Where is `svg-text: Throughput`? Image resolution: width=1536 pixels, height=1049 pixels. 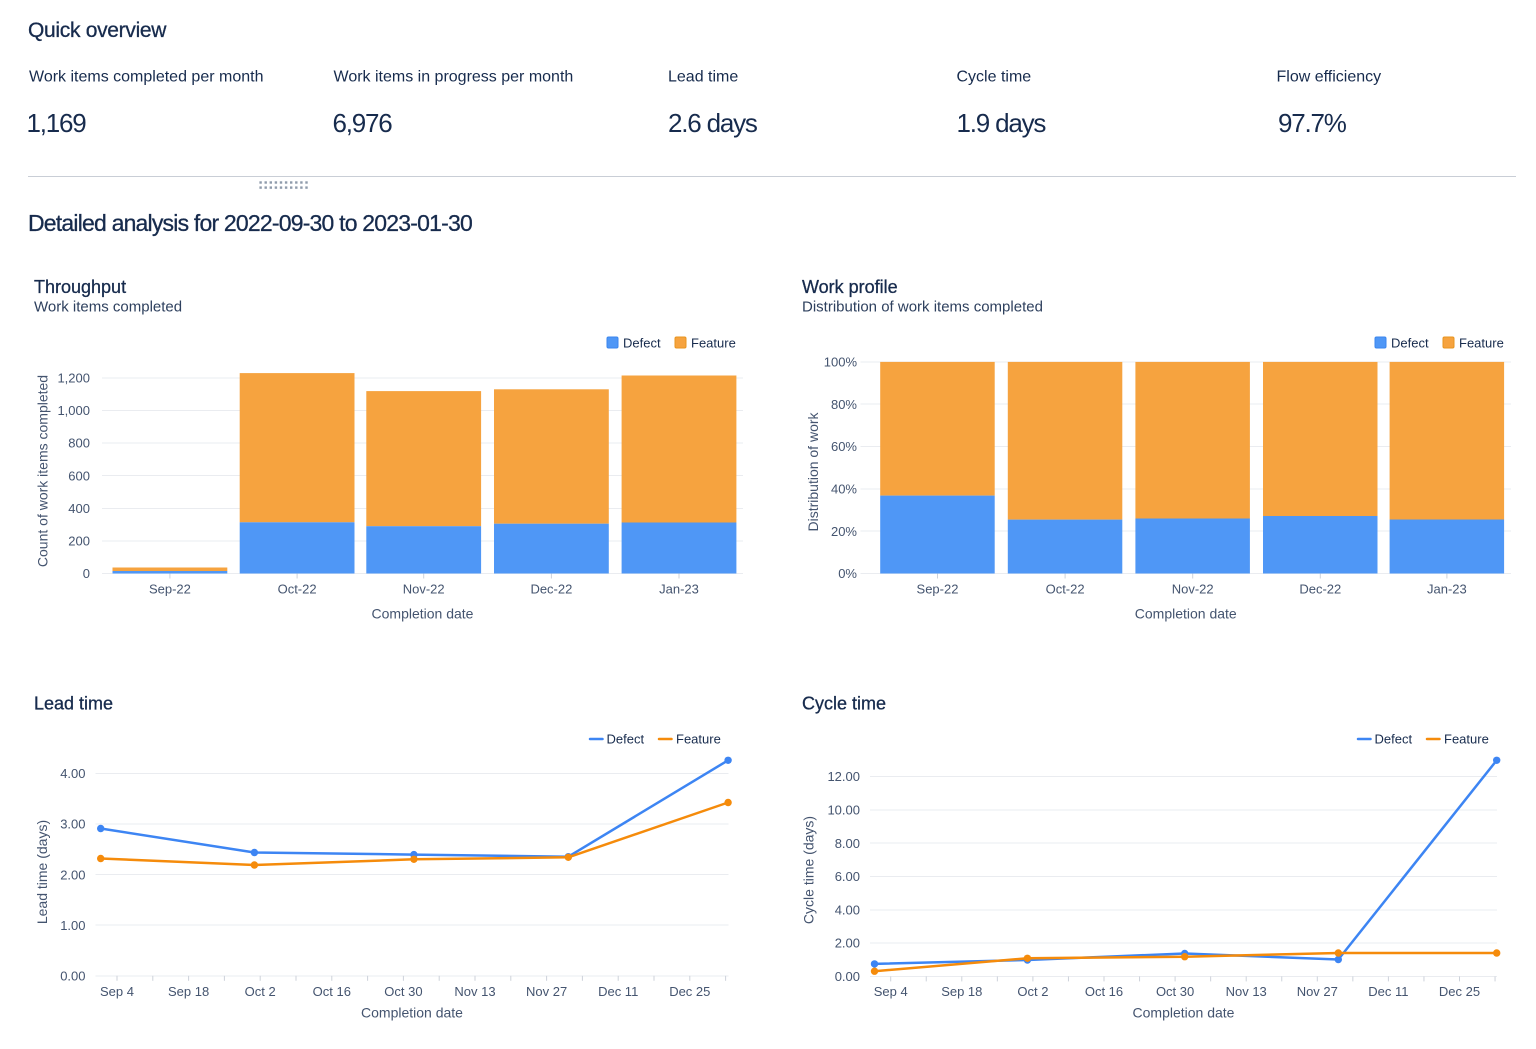
svg-text: Throughput is located at coordinates (80, 287).